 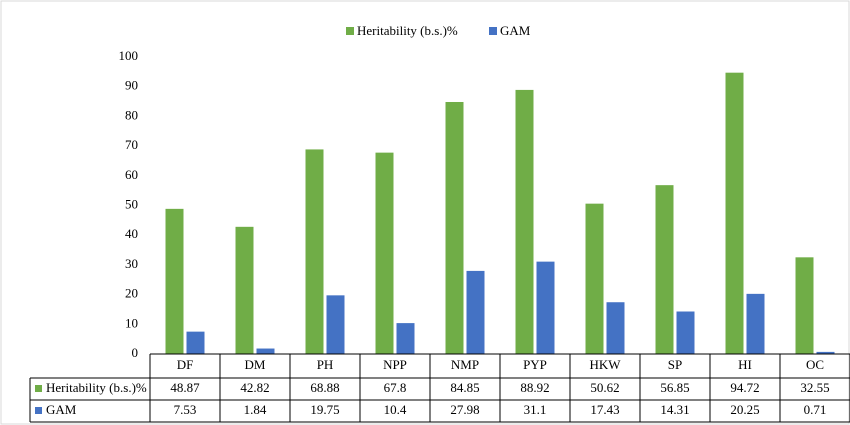 I want to click on y-tick-label: 20, so click(x=131, y=293).